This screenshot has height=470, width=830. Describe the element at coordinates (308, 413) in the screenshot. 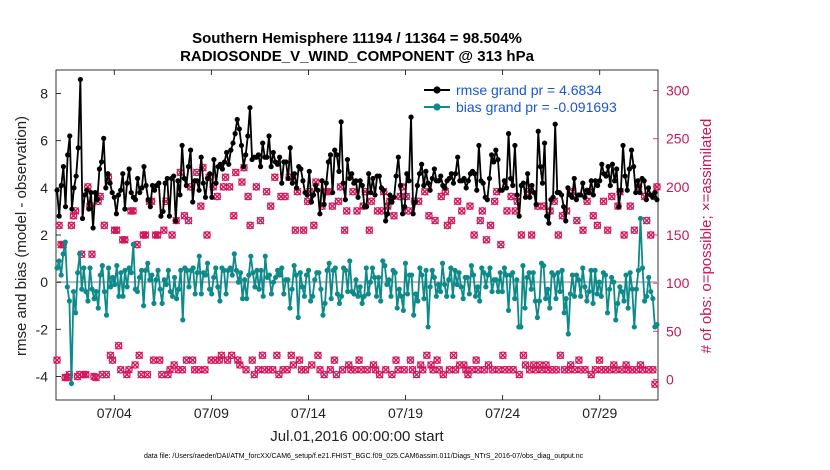

I see `x-tick-label: 07/14` at that location.